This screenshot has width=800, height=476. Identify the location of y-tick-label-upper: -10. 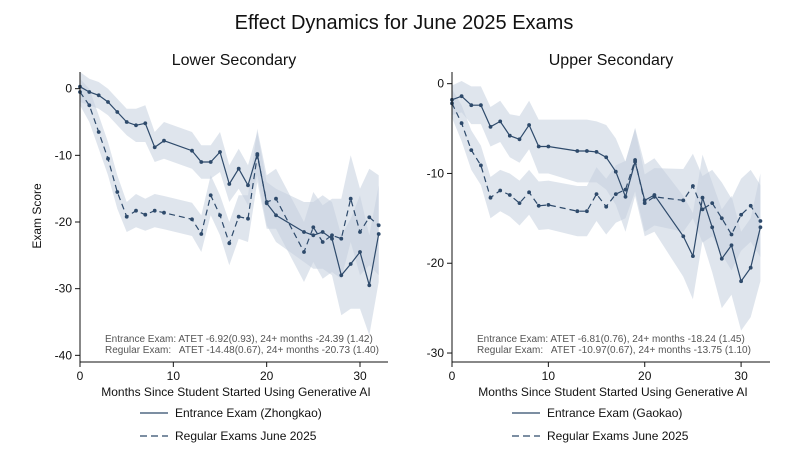
(436, 173).